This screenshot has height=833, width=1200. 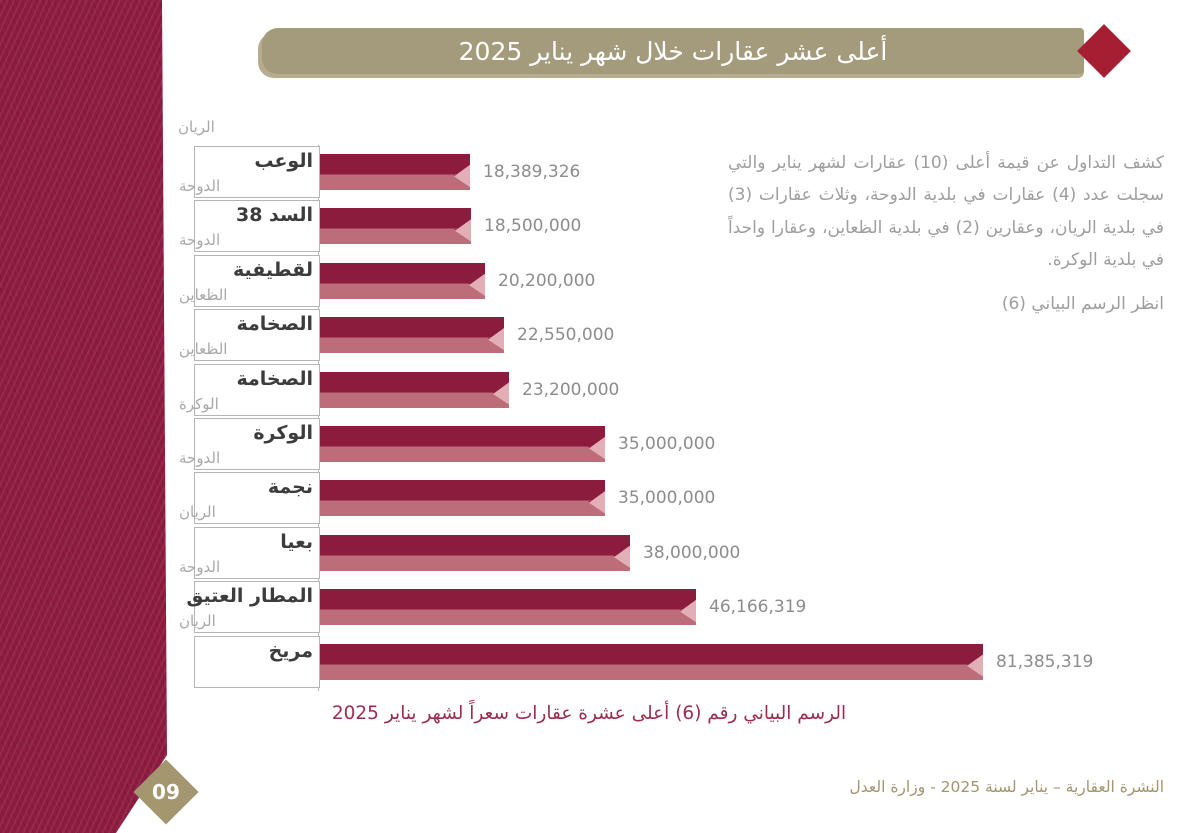 What do you see at coordinates (249, 443) in the screenshot?
I see `property-label-box: الوكرة الدوحة` at bounding box center [249, 443].